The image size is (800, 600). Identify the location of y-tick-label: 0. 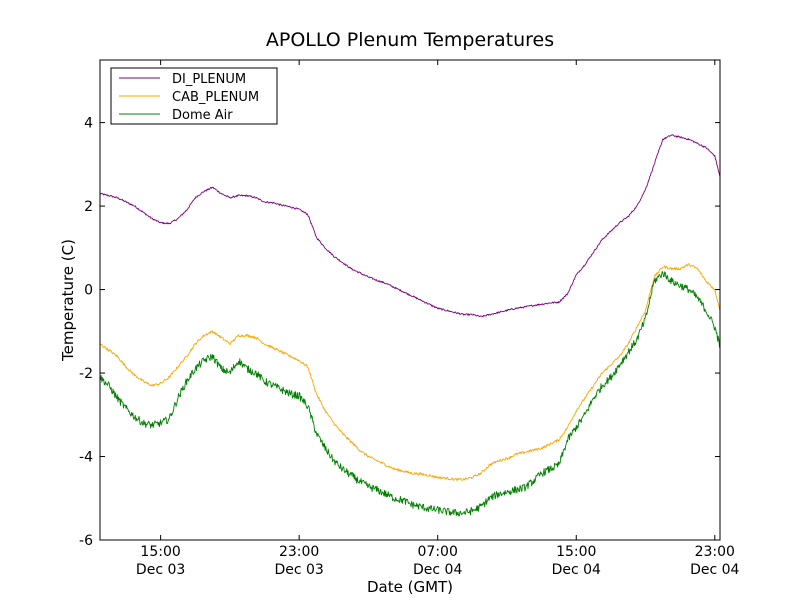
(88, 291).